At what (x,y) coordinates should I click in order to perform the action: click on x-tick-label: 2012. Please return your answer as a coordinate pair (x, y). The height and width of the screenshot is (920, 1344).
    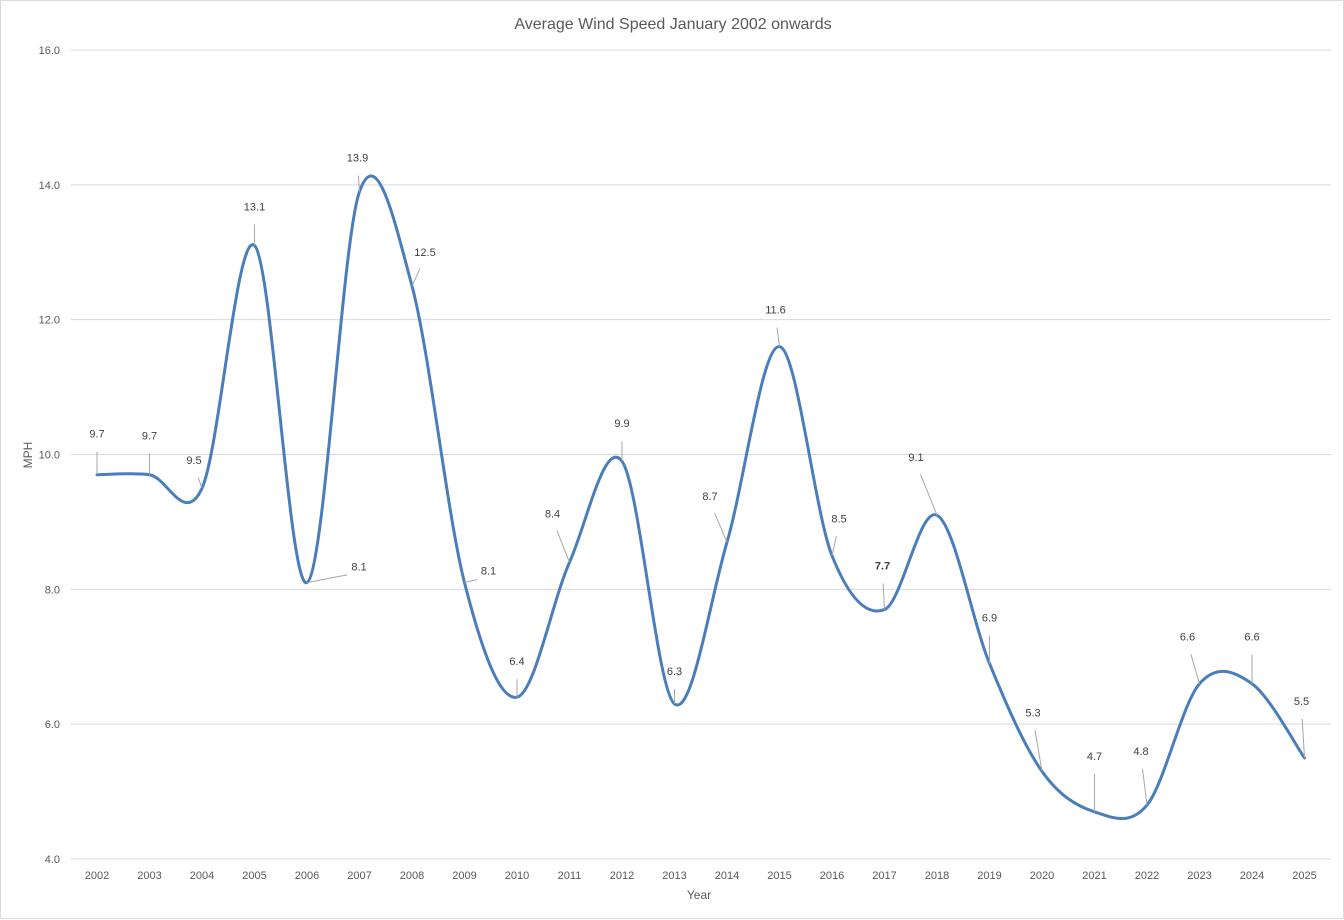
    Looking at the image, I should click on (622, 876).